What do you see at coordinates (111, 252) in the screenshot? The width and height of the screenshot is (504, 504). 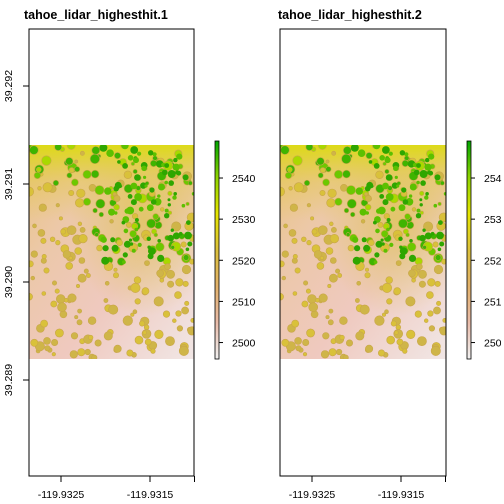 I see `canopy-blobs` at bounding box center [111, 252].